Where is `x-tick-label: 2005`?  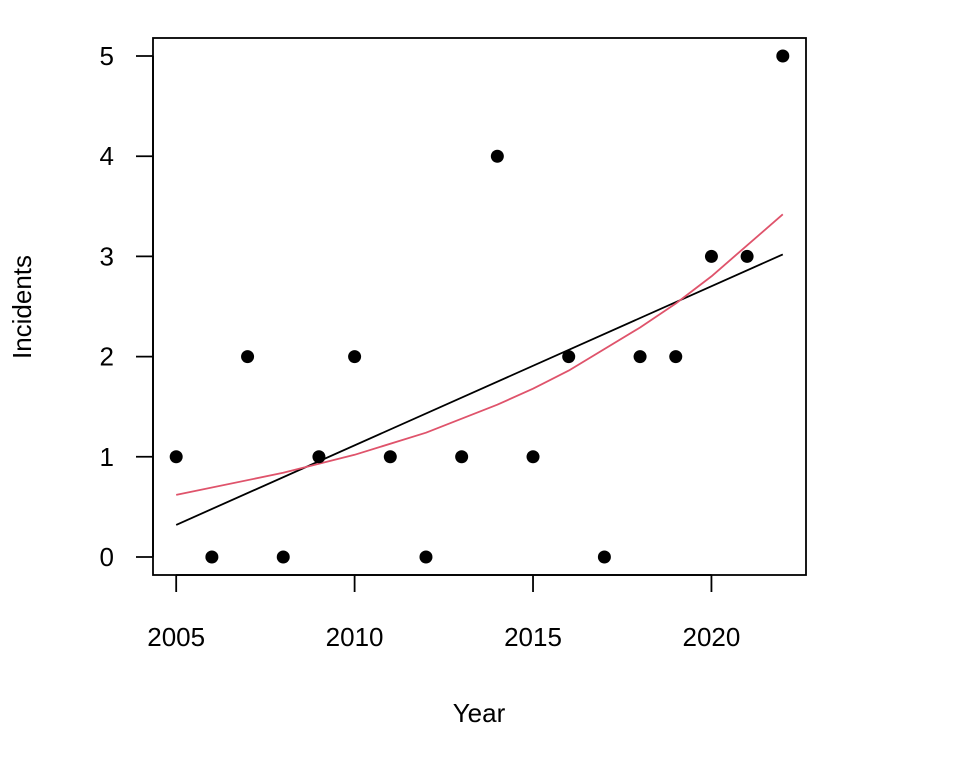 x-tick-label: 2005 is located at coordinates (176, 637).